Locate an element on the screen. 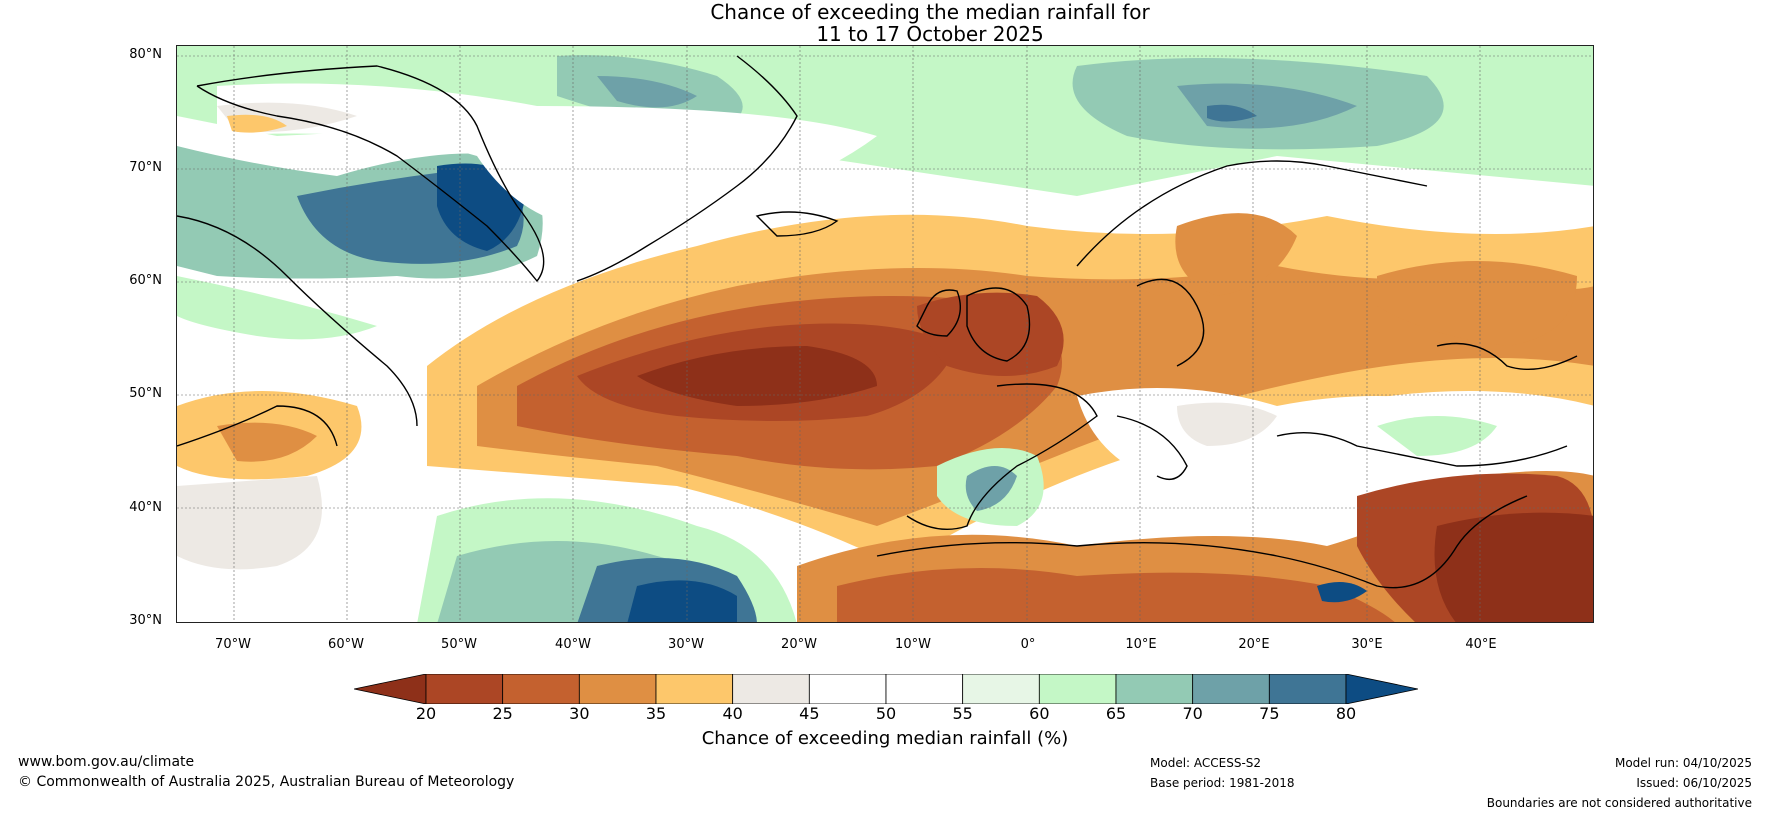 Image resolution: width=1770 pixels, height=816 pixels. colorbar-tick-label: 65 is located at coordinates (1116, 713).